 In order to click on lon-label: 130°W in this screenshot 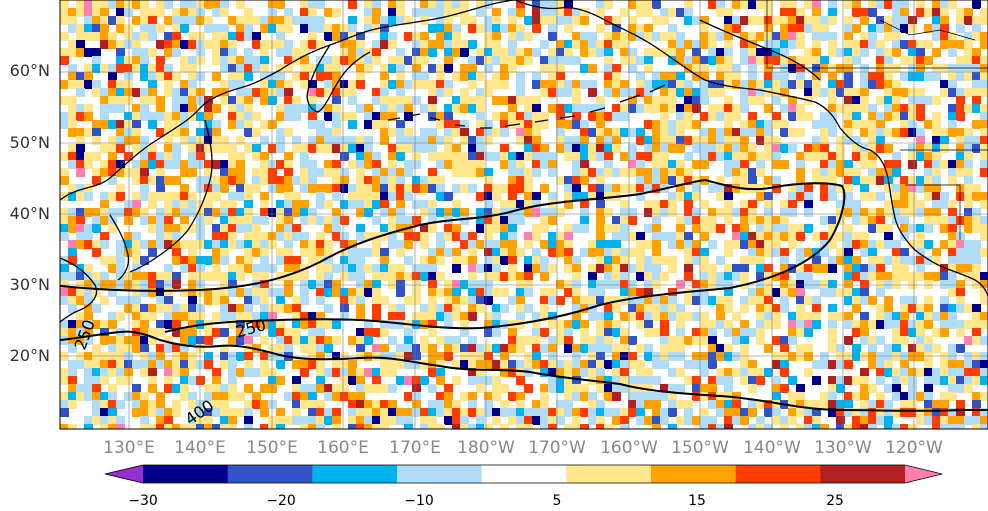, I will do `click(843, 448)`.